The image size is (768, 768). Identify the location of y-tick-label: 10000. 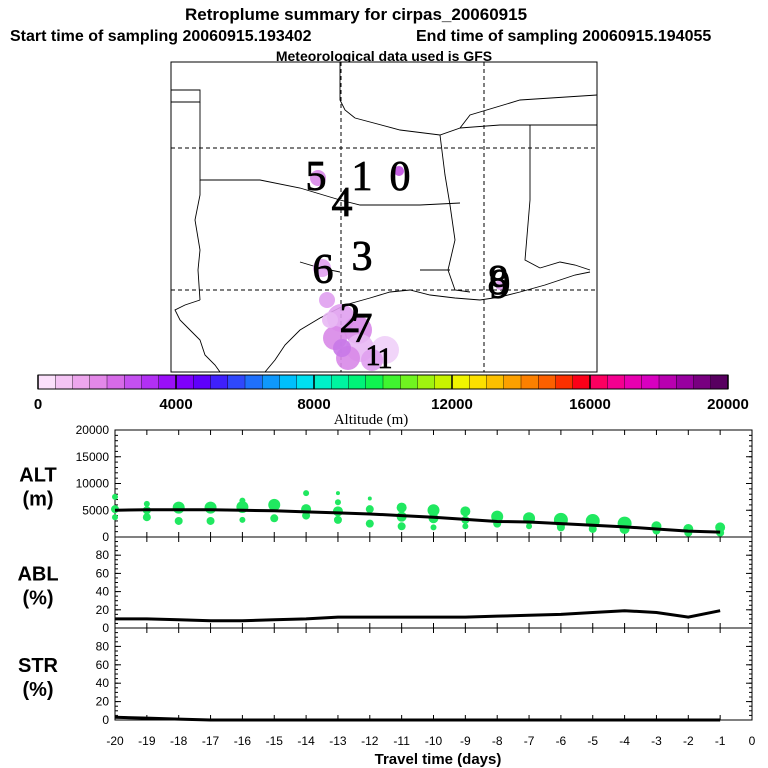
(93, 484).